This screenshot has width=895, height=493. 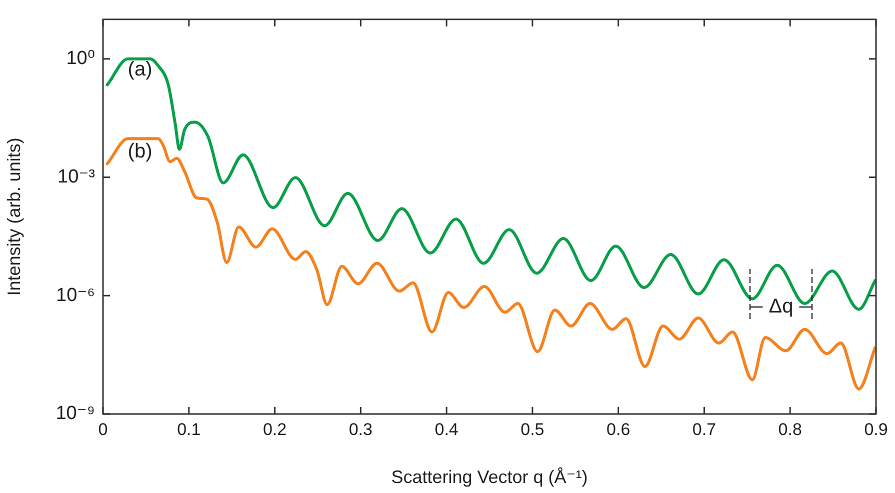 I want to click on x-tick-label: 0.1, so click(x=189, y=429).